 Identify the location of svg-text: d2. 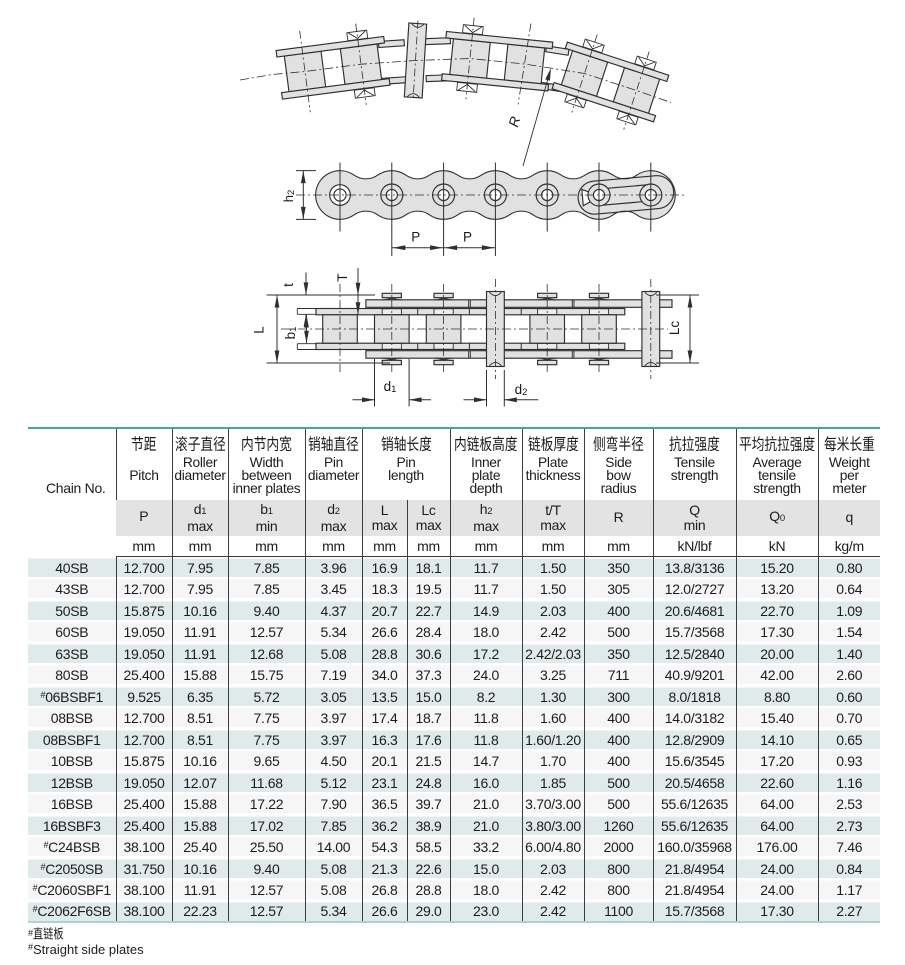
(521, 390).